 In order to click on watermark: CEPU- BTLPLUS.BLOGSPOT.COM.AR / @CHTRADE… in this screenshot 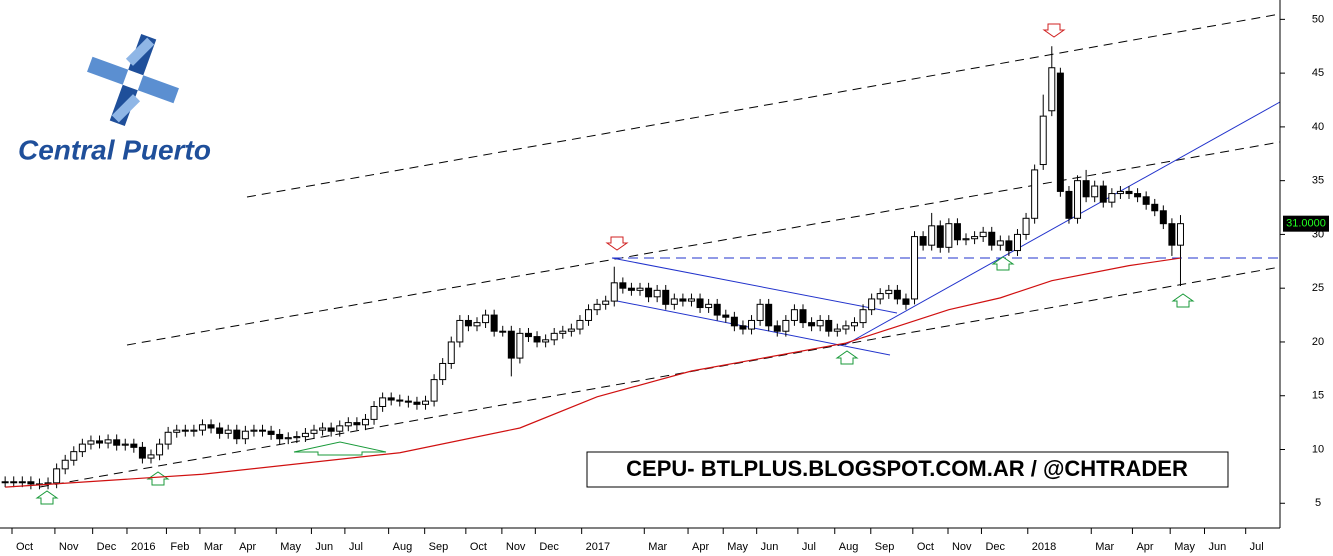, I will do `click(907, 469)`.